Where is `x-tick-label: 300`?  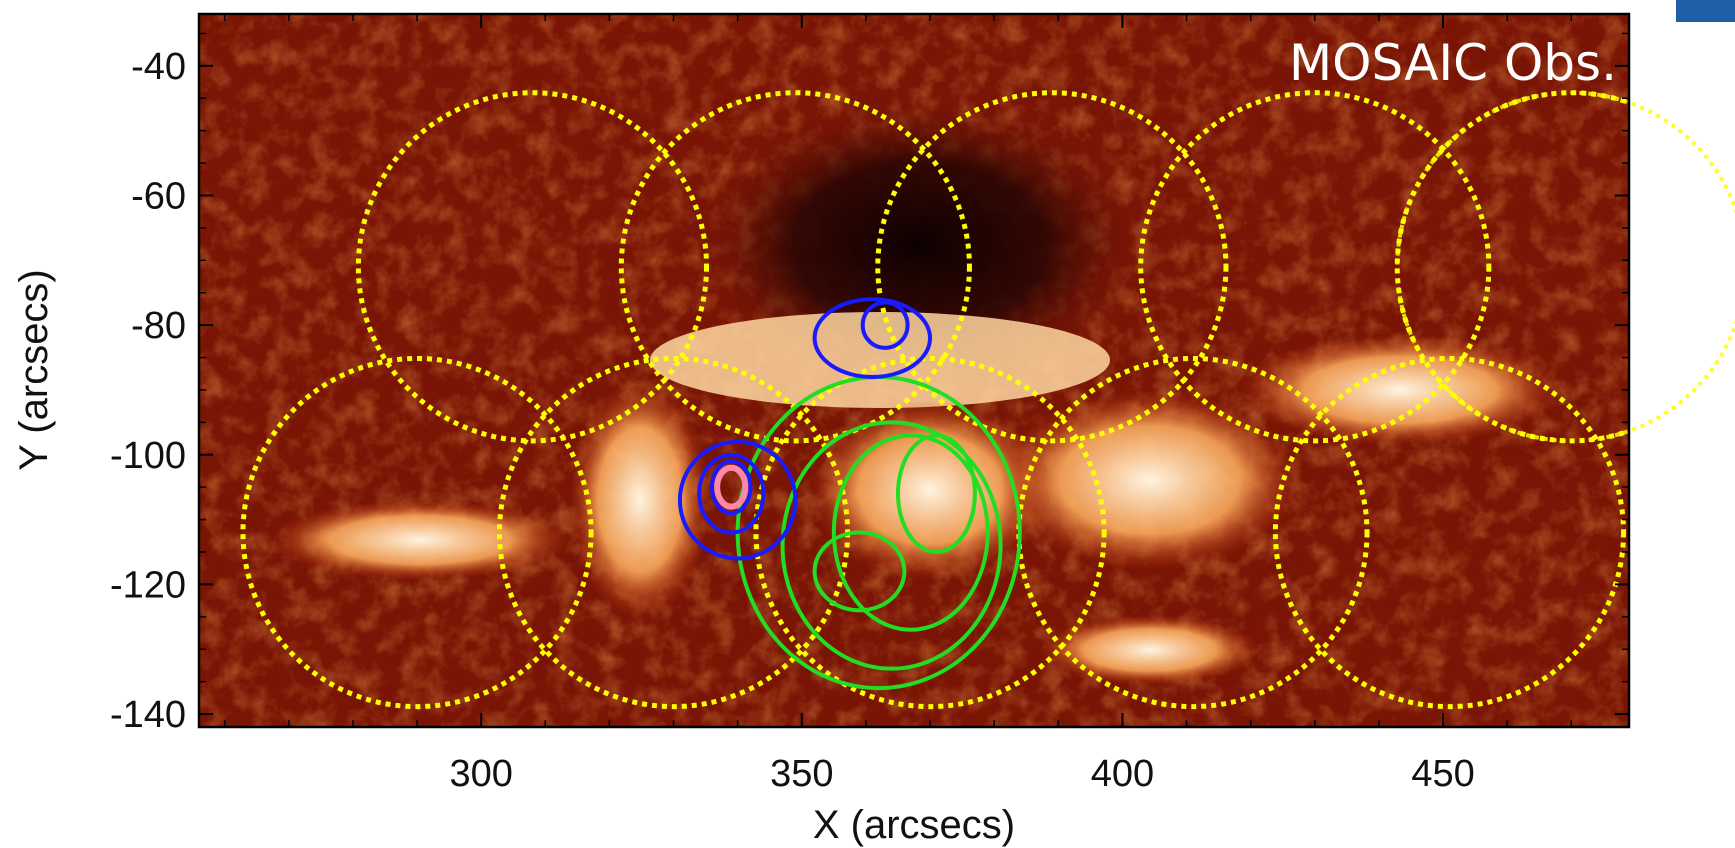
x-tick-label: 300 is located at coordinates (480, 774).